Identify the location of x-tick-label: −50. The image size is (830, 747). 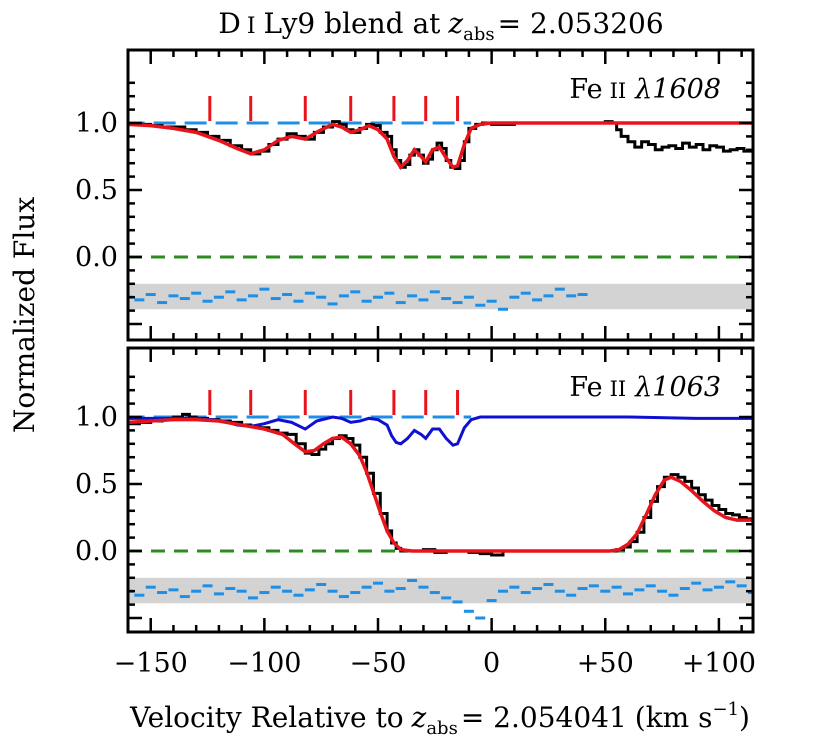
(378, 663).